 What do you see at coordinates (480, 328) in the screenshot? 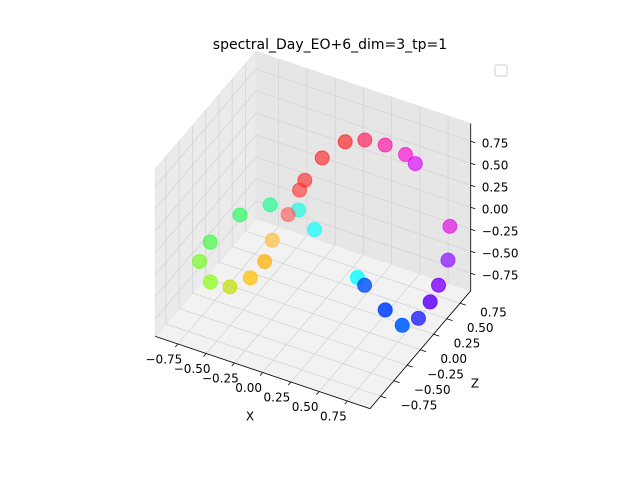
I see `y-tick-label: 0.50` at bounding box center [480, 328].